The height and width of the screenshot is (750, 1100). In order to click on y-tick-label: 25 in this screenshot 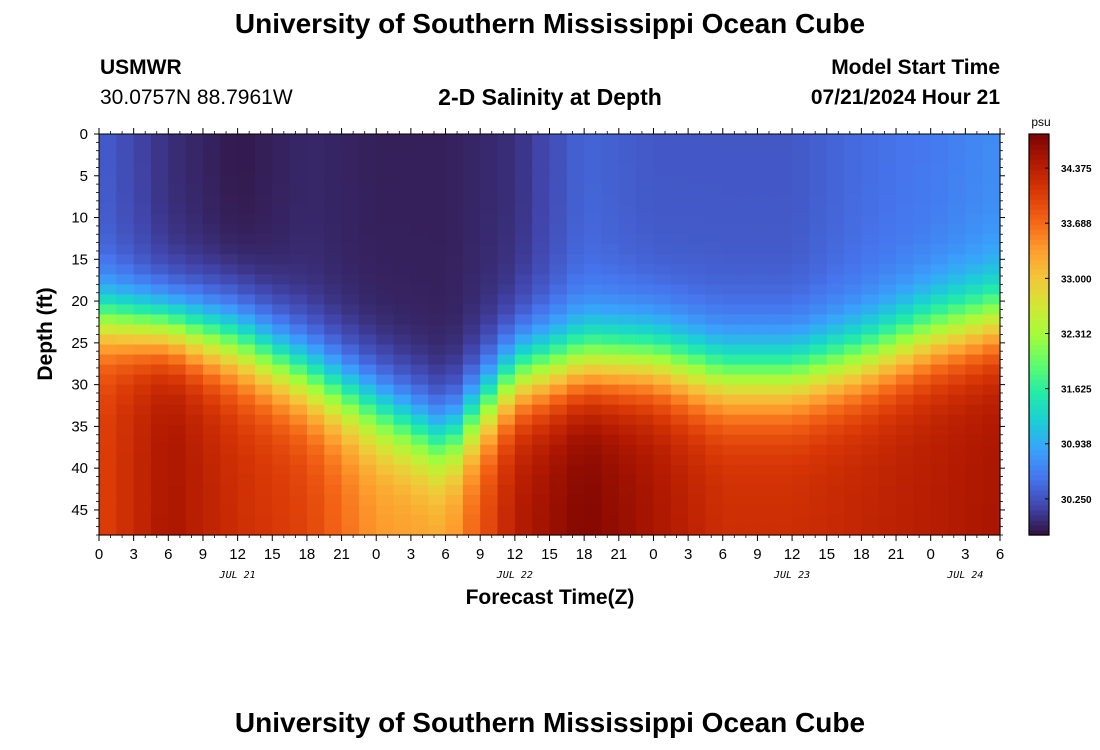, I will do `click(79, 343)`.